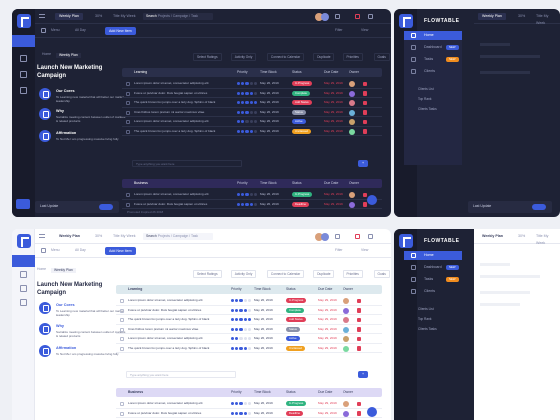 The image size is (560, 420). What do you see at coordinates (301, 93) in the screenshot?
I see `status-badge: Complete` at bounding box center [301, 93].